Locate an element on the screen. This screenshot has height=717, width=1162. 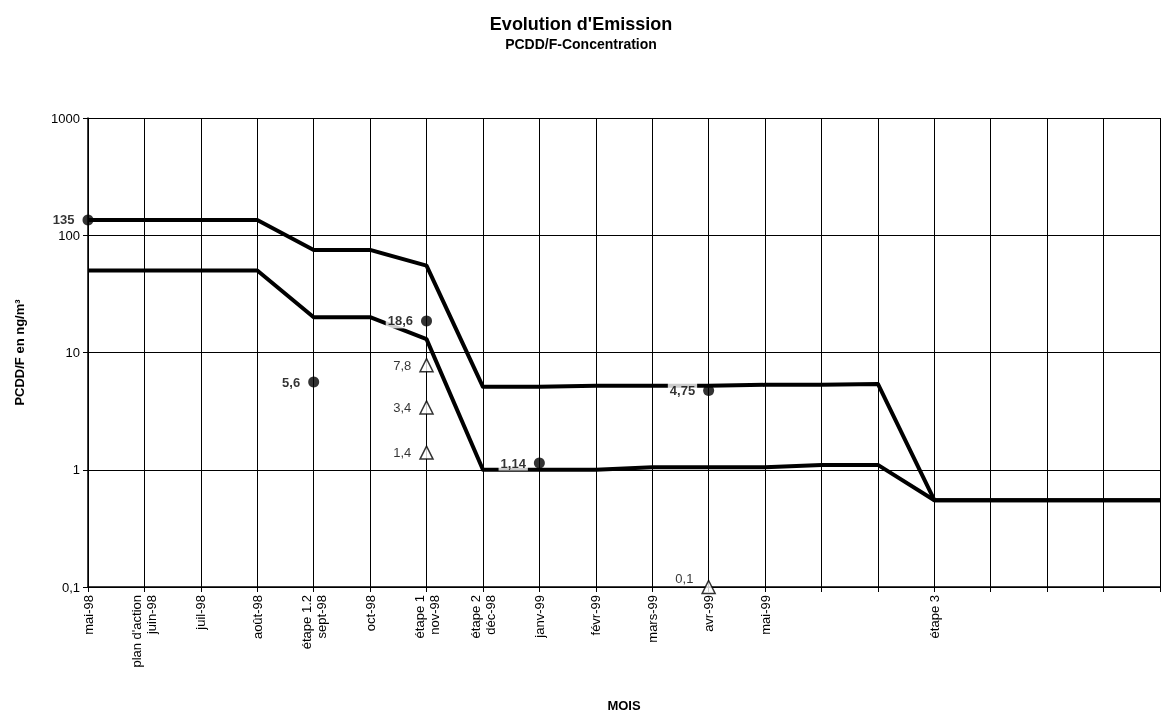
x-tick-label: août-98 is located at coordinates (257, 617).